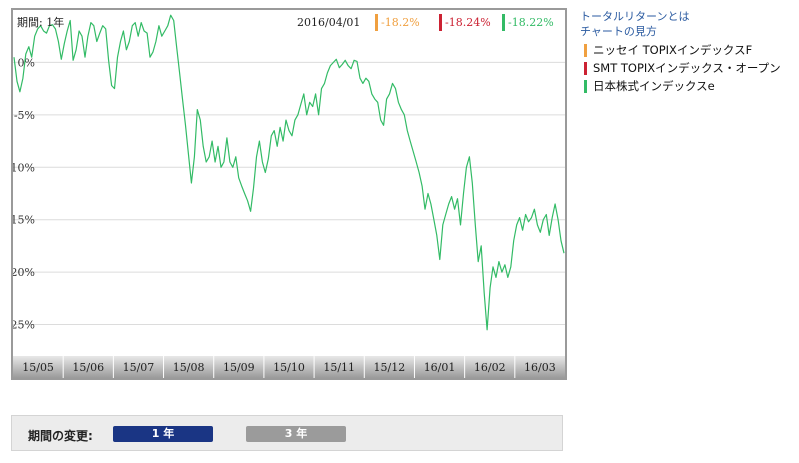  What do you see at coordinates (24, 193) in the screenshot?
I see `y-tick-layer: 0% -5% -10% -15% -20% -25%` at bounding box center [24, 193].